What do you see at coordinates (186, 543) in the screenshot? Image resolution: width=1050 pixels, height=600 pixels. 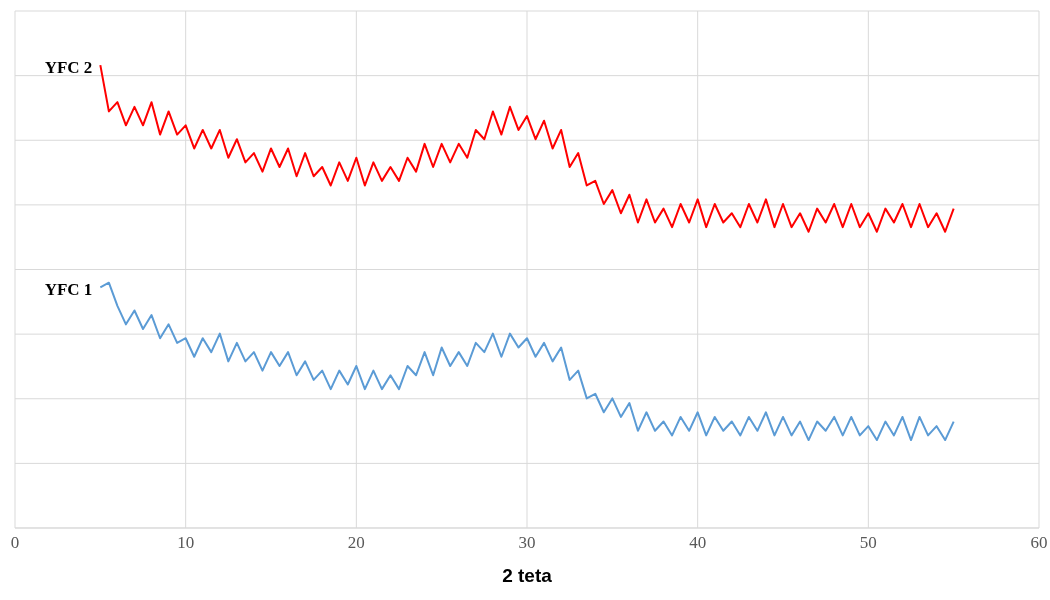 I see `x-tick-label: 10` at bounding box center [186, 543].